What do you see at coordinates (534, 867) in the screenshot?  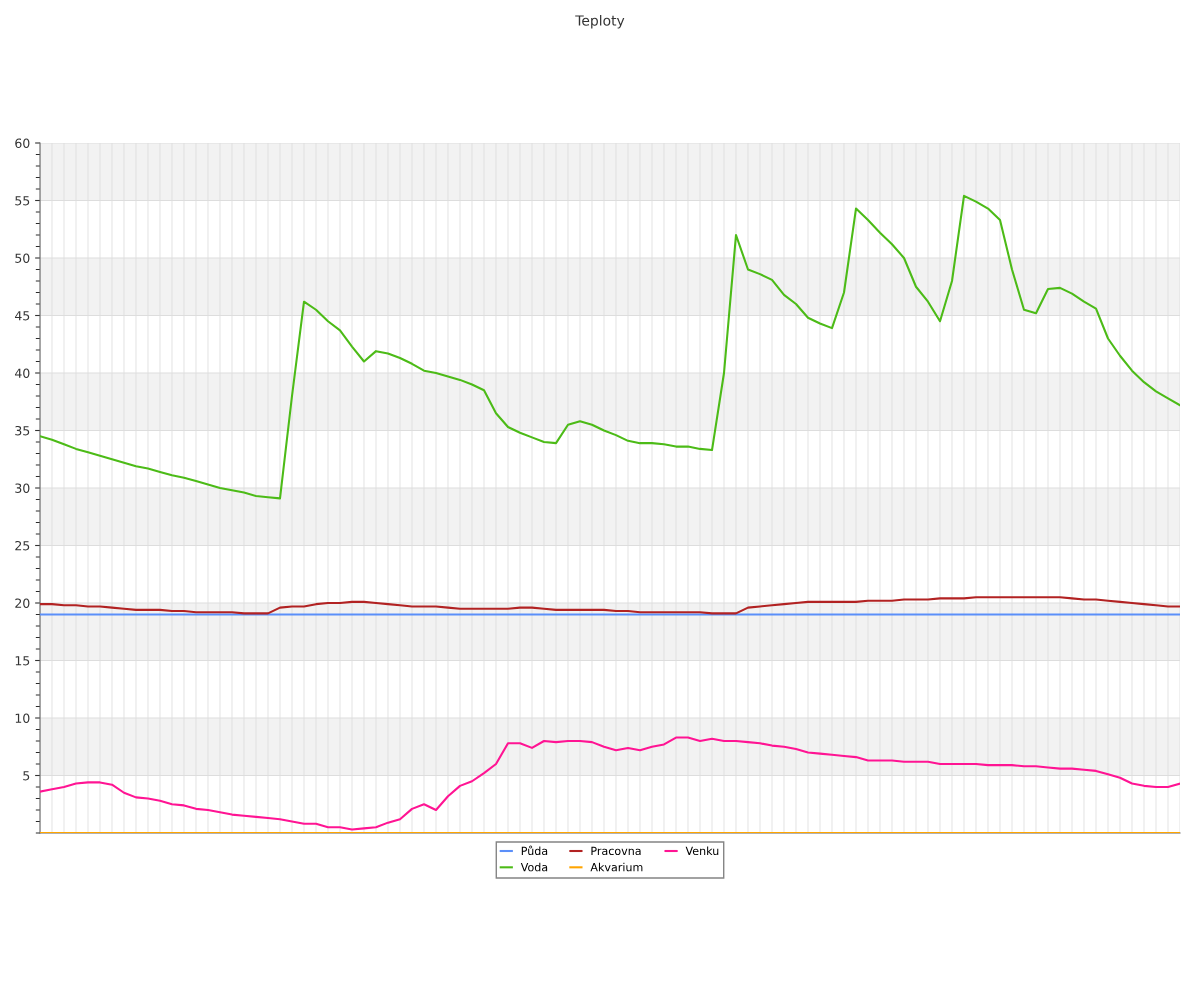 I see `legend-label: Voda` at bounding box center [534, 867].